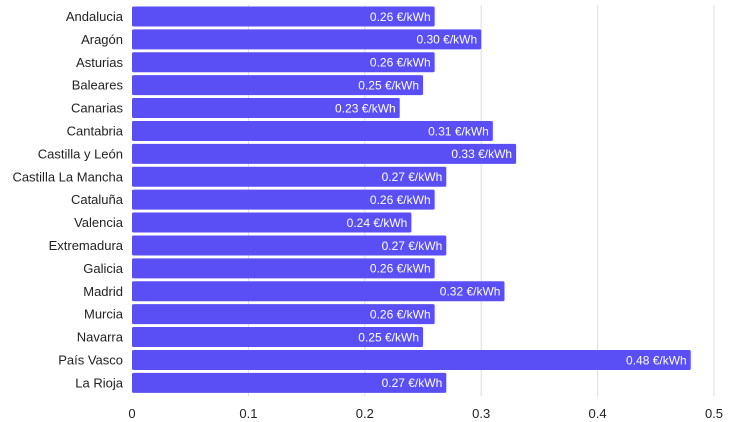 This screenshot has width=750, height=422. Describe the element at coordinates (481, 413) in the screenshot. I see `x-tick-label: 0.3` at that location.